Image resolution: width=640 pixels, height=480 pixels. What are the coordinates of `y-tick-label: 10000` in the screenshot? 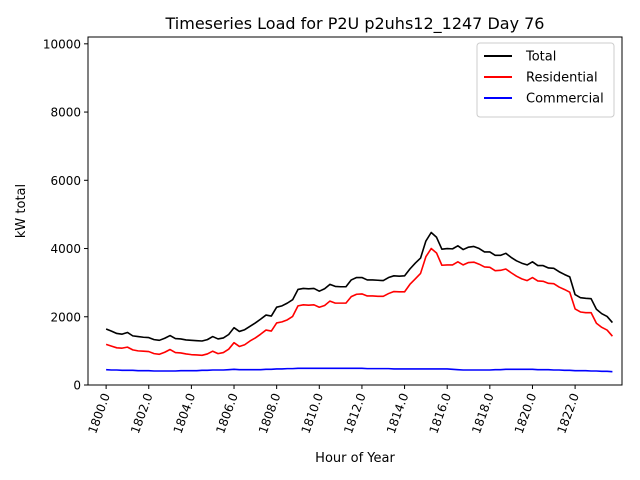 It's located at (62, 44).